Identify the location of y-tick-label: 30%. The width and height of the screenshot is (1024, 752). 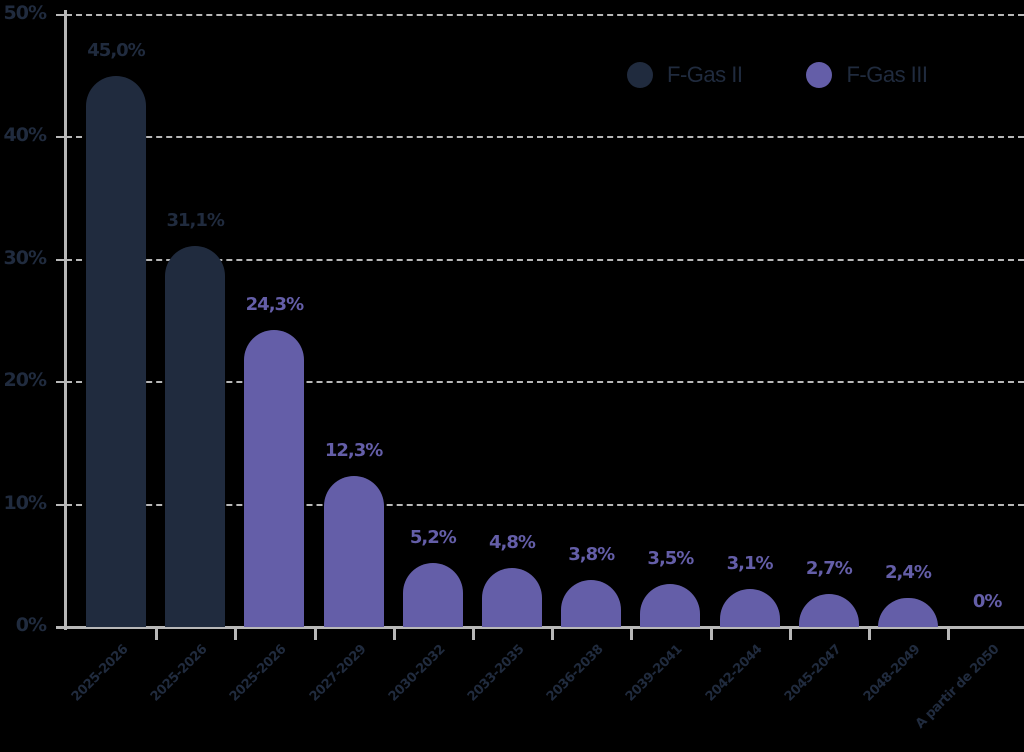
(25, 257).